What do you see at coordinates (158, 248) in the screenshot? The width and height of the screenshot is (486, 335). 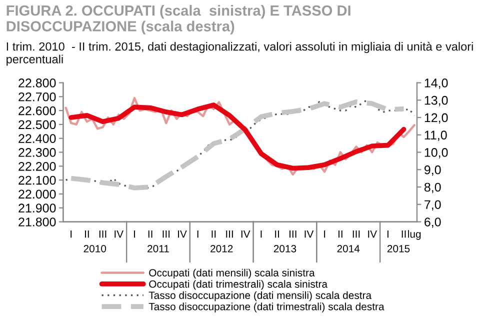 I see `text: 2011` at bounding box center [158, 248].